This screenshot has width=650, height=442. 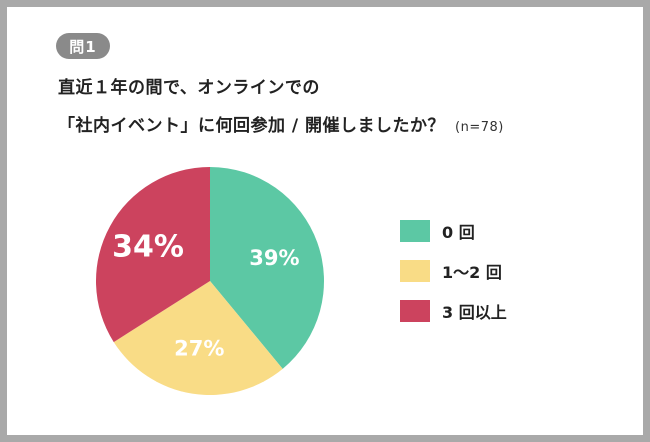 I want to click on question-title-text: 「社内イベント」に何回参加 / 開催しましたか？, so click(x=252, y=126).